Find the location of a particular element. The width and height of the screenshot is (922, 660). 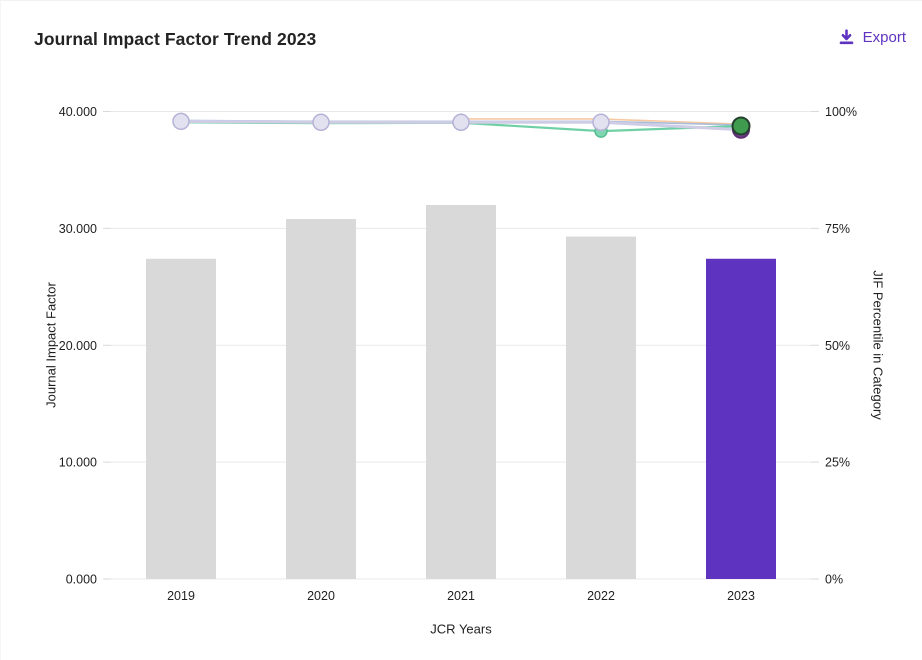

right-axis-tick-label: 0% is located at coordinates (834, 580).